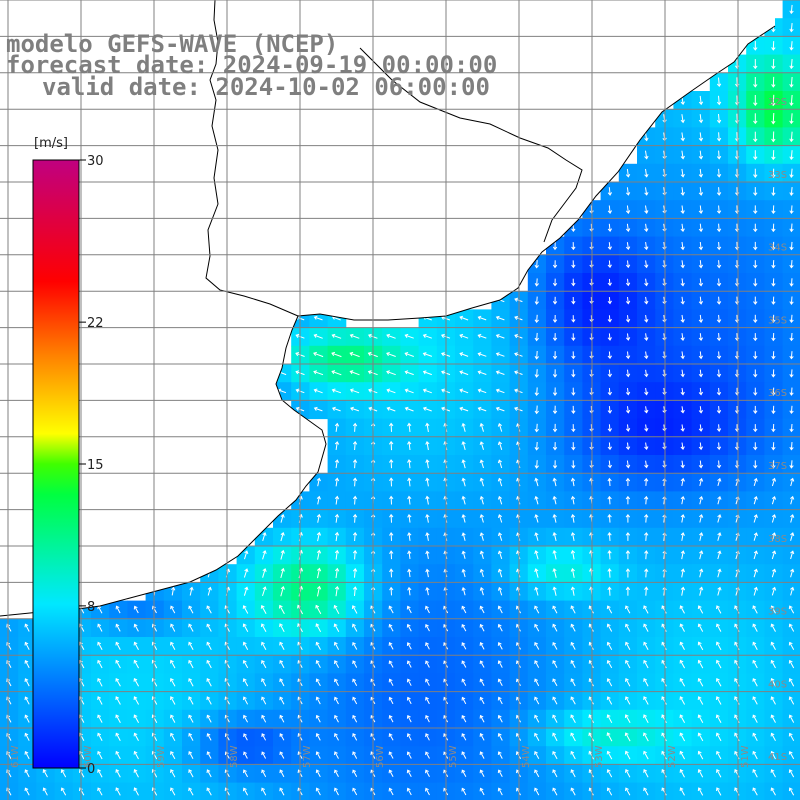  Describe the element at coordinates (91, 769) in the screenshot. I see `colorbar-tick-label: 0` at that location.